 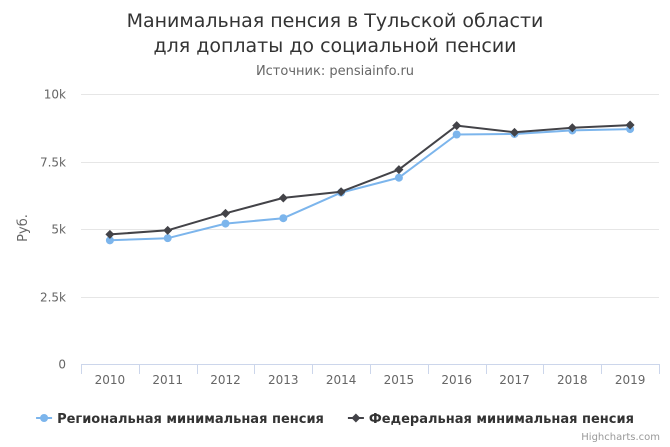 I want to click on y-tick-label: 0, so click(x=62, y=365).